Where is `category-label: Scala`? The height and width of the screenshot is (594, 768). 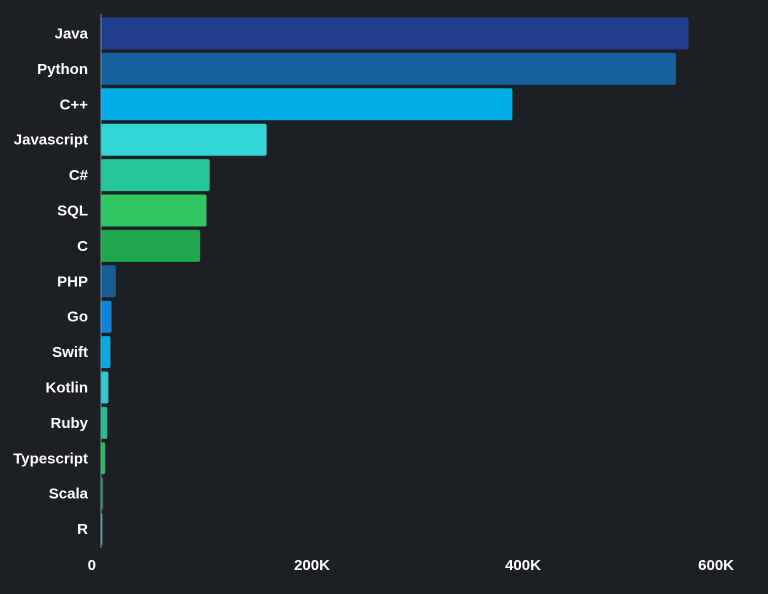
category-label: Scala is located at coordinates (69, 494).